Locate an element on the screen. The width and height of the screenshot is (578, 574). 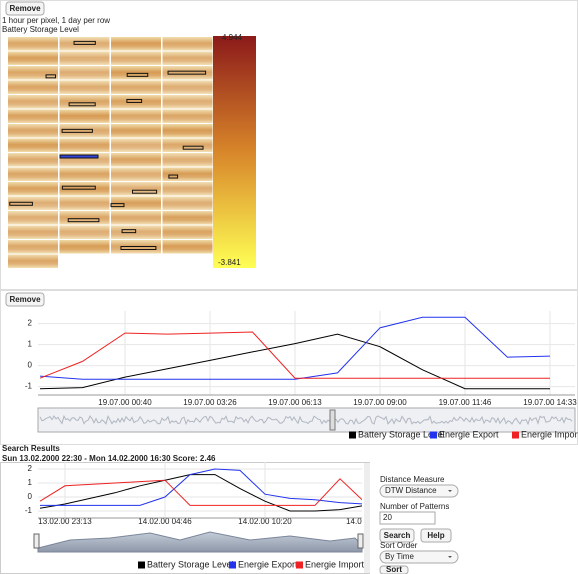
search-button: Search is located at coordinates (397, 535).